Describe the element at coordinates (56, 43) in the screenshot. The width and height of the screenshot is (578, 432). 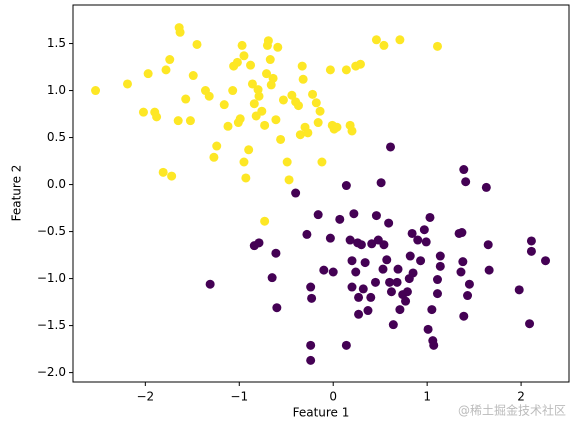
I see `y-tick-label: 1.5` at that location.